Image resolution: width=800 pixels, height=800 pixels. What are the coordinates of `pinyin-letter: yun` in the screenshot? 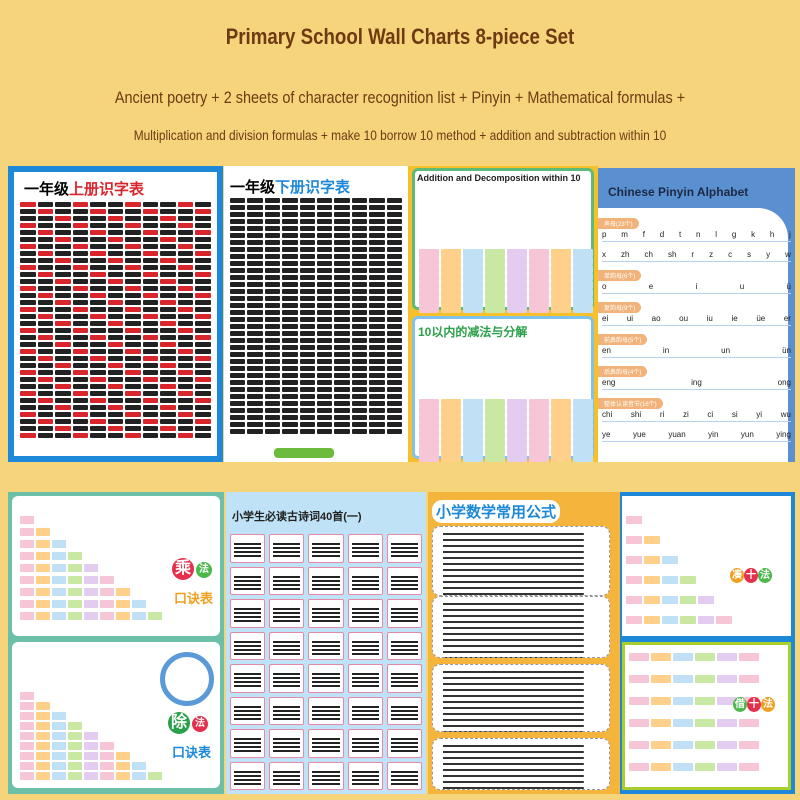 It's located at (747, 434).